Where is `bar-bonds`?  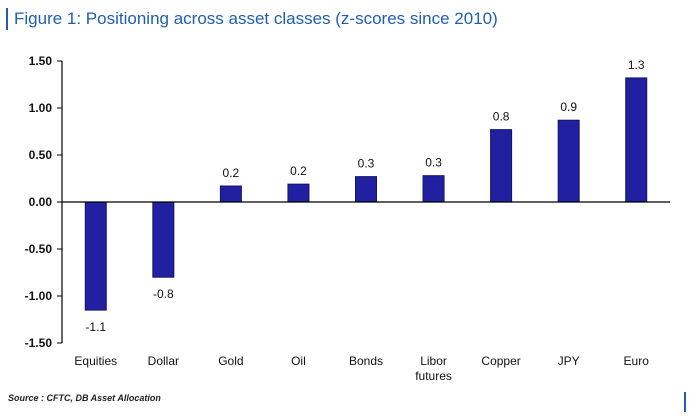
bar-bonds is located at coordinates (366, 189).